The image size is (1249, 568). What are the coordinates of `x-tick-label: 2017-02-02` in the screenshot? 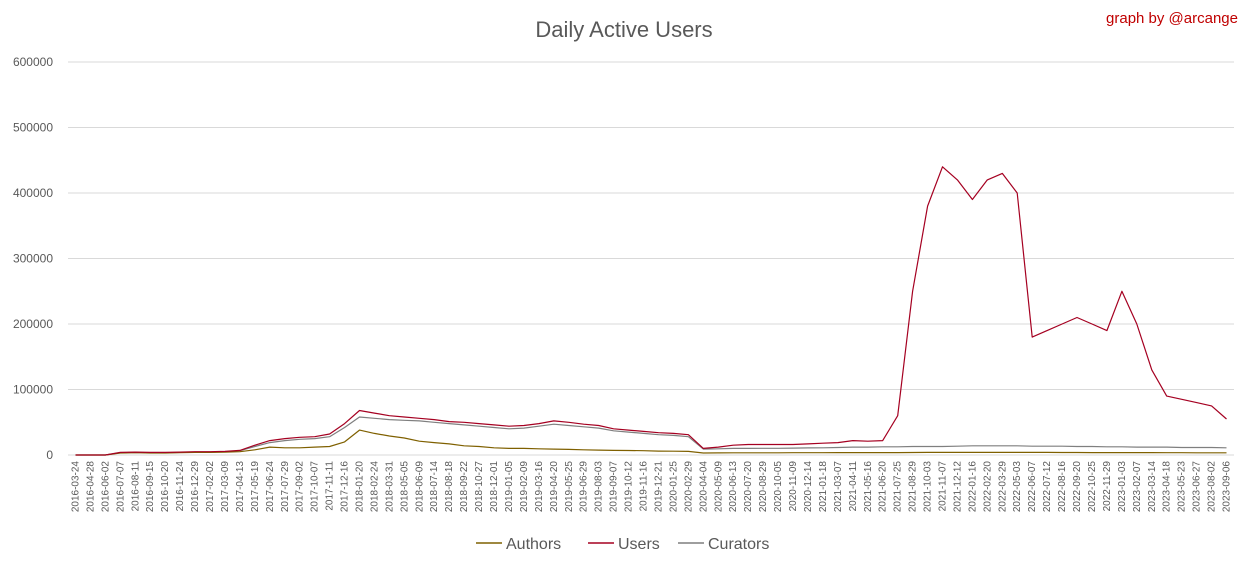 It's located at (210, 487).